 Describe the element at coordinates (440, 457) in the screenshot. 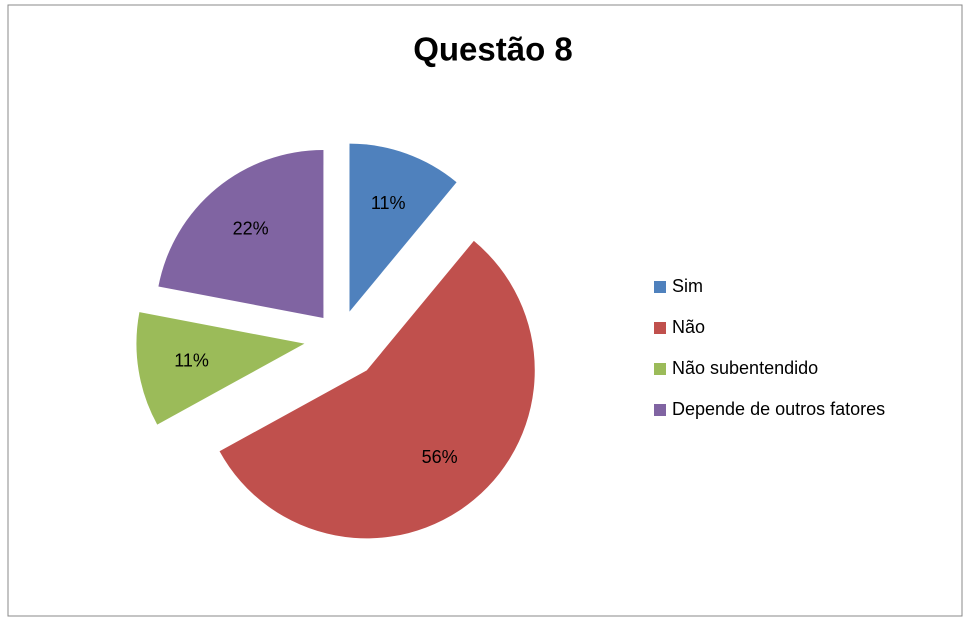

I see `data-label: 56%` at that location.